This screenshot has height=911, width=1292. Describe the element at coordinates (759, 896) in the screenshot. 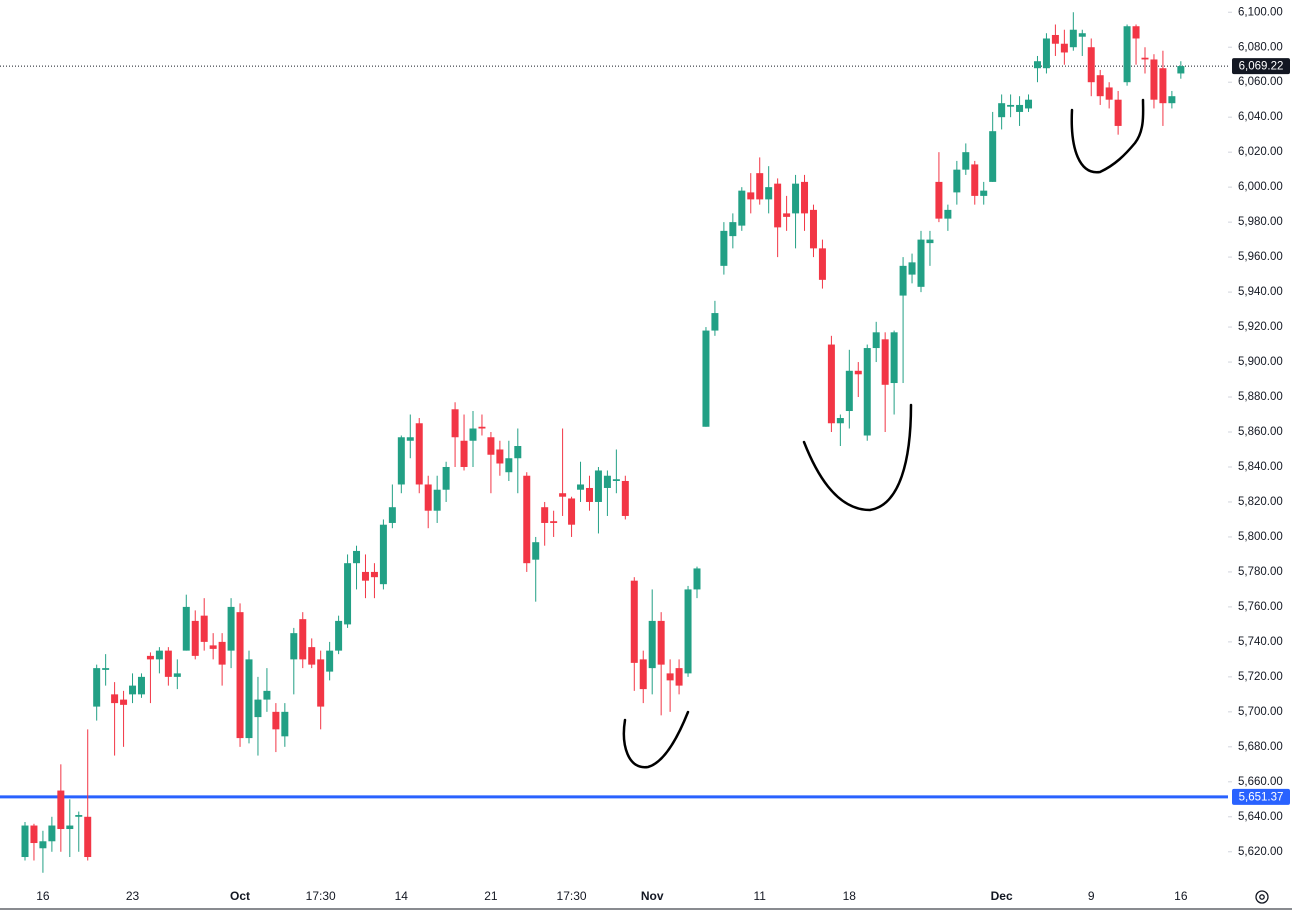

I see `x-tick-label: 11` at that location.